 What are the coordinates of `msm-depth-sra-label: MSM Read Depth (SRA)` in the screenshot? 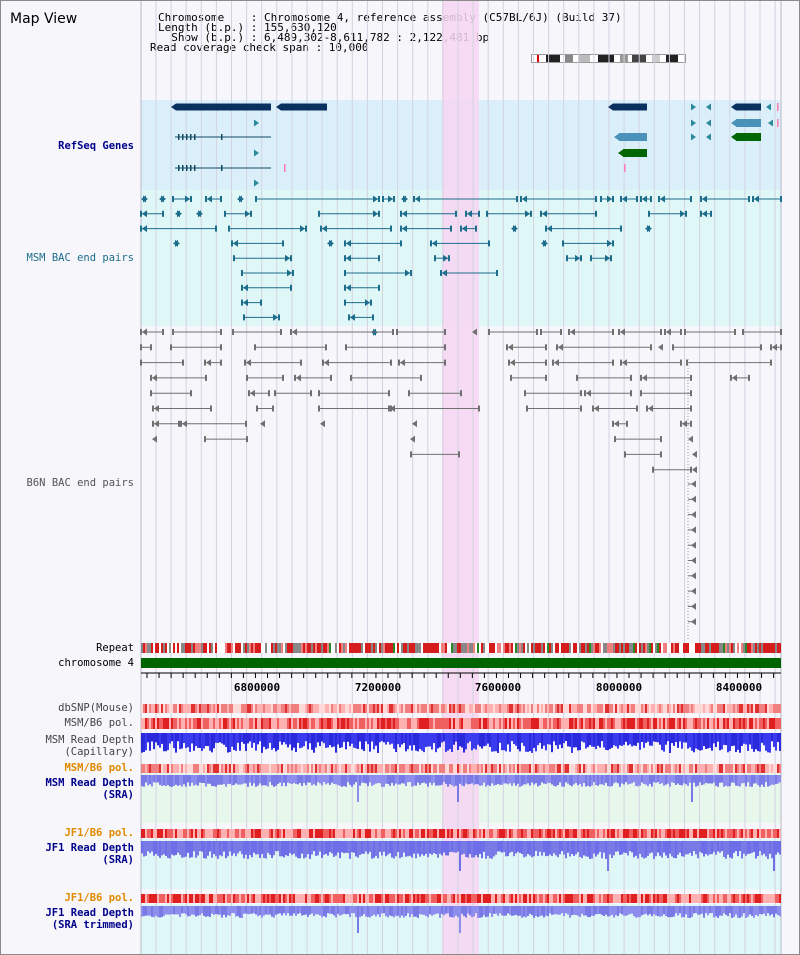 It's located at (89, 789).